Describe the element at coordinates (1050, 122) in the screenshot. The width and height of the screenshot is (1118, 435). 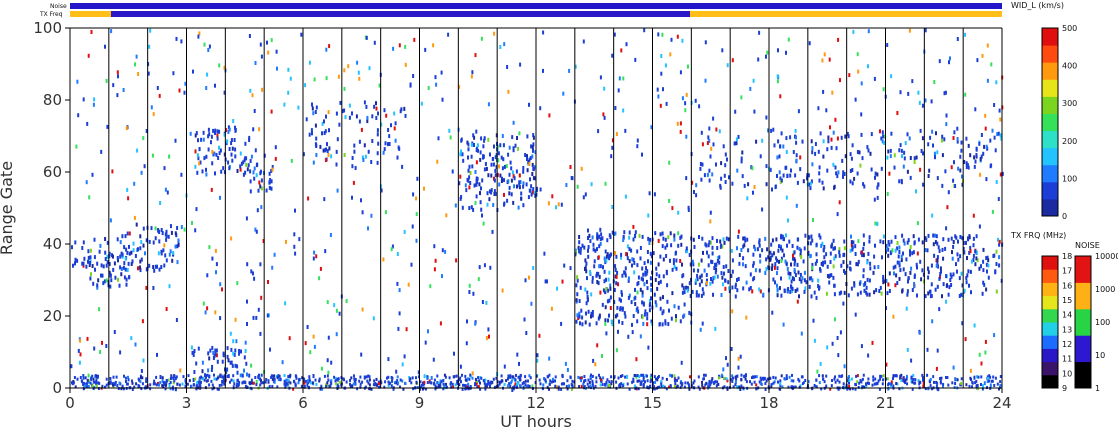
I see `wid-colorbar-frame` at that location.